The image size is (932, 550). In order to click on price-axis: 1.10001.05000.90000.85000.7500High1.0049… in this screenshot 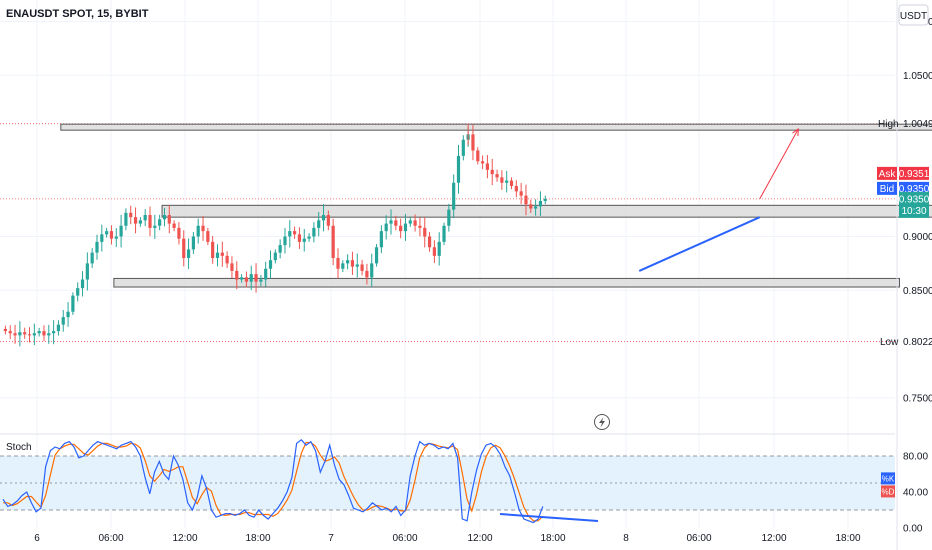, I will do `click(904, 275)`.